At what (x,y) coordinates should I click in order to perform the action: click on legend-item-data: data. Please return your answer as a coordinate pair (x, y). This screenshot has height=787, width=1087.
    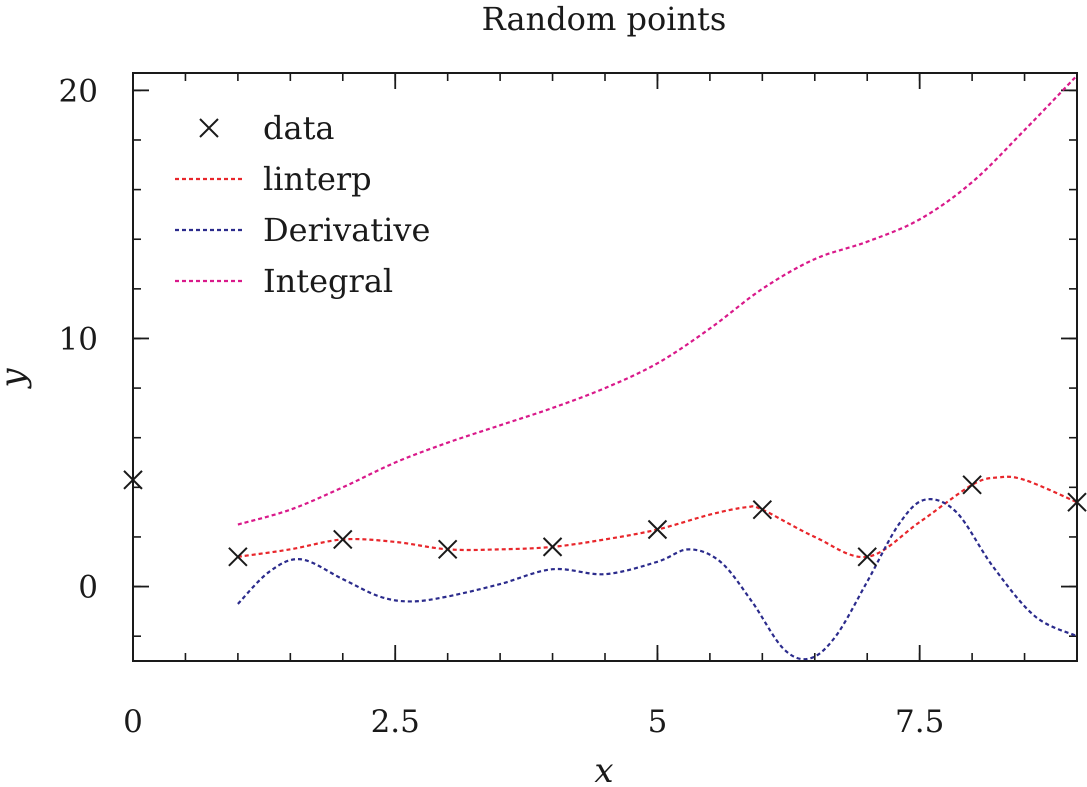
    Looking at the image, I should click on (267, 128).